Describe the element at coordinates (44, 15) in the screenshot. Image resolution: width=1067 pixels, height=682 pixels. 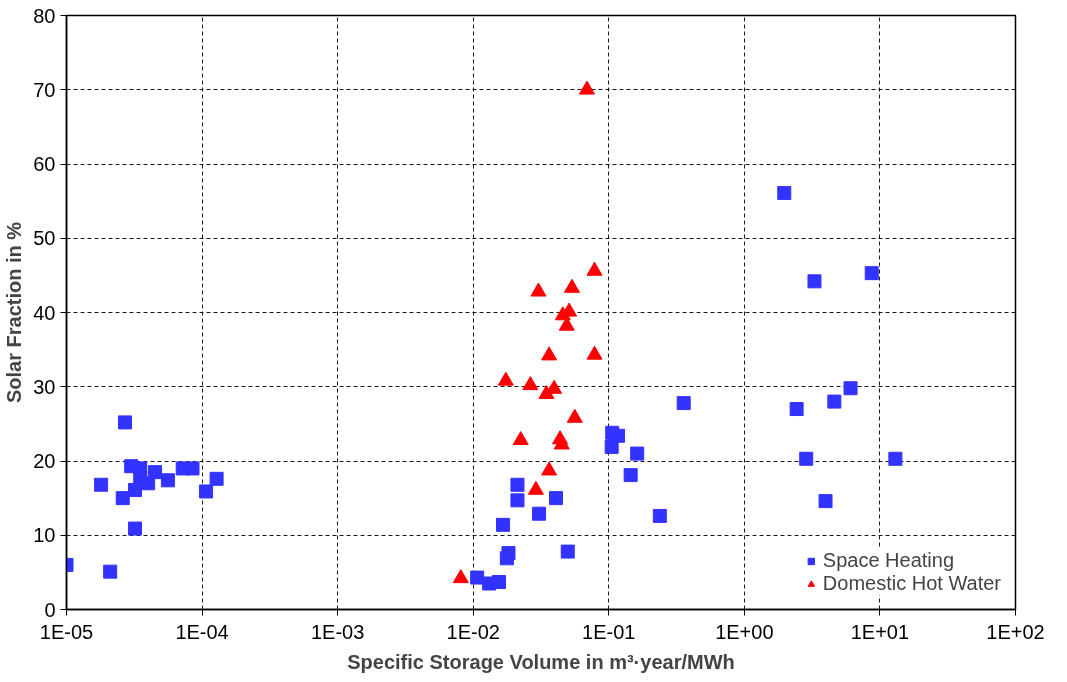
I see `y-tick-label: 80` at that location.